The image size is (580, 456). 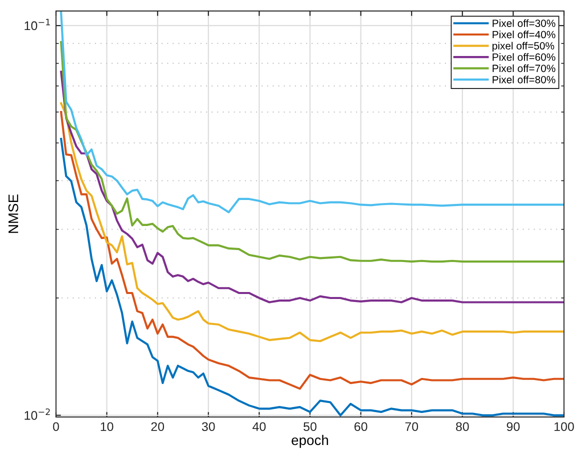 I want to click on x-tick-label: 10, so click(x=107, y=427).